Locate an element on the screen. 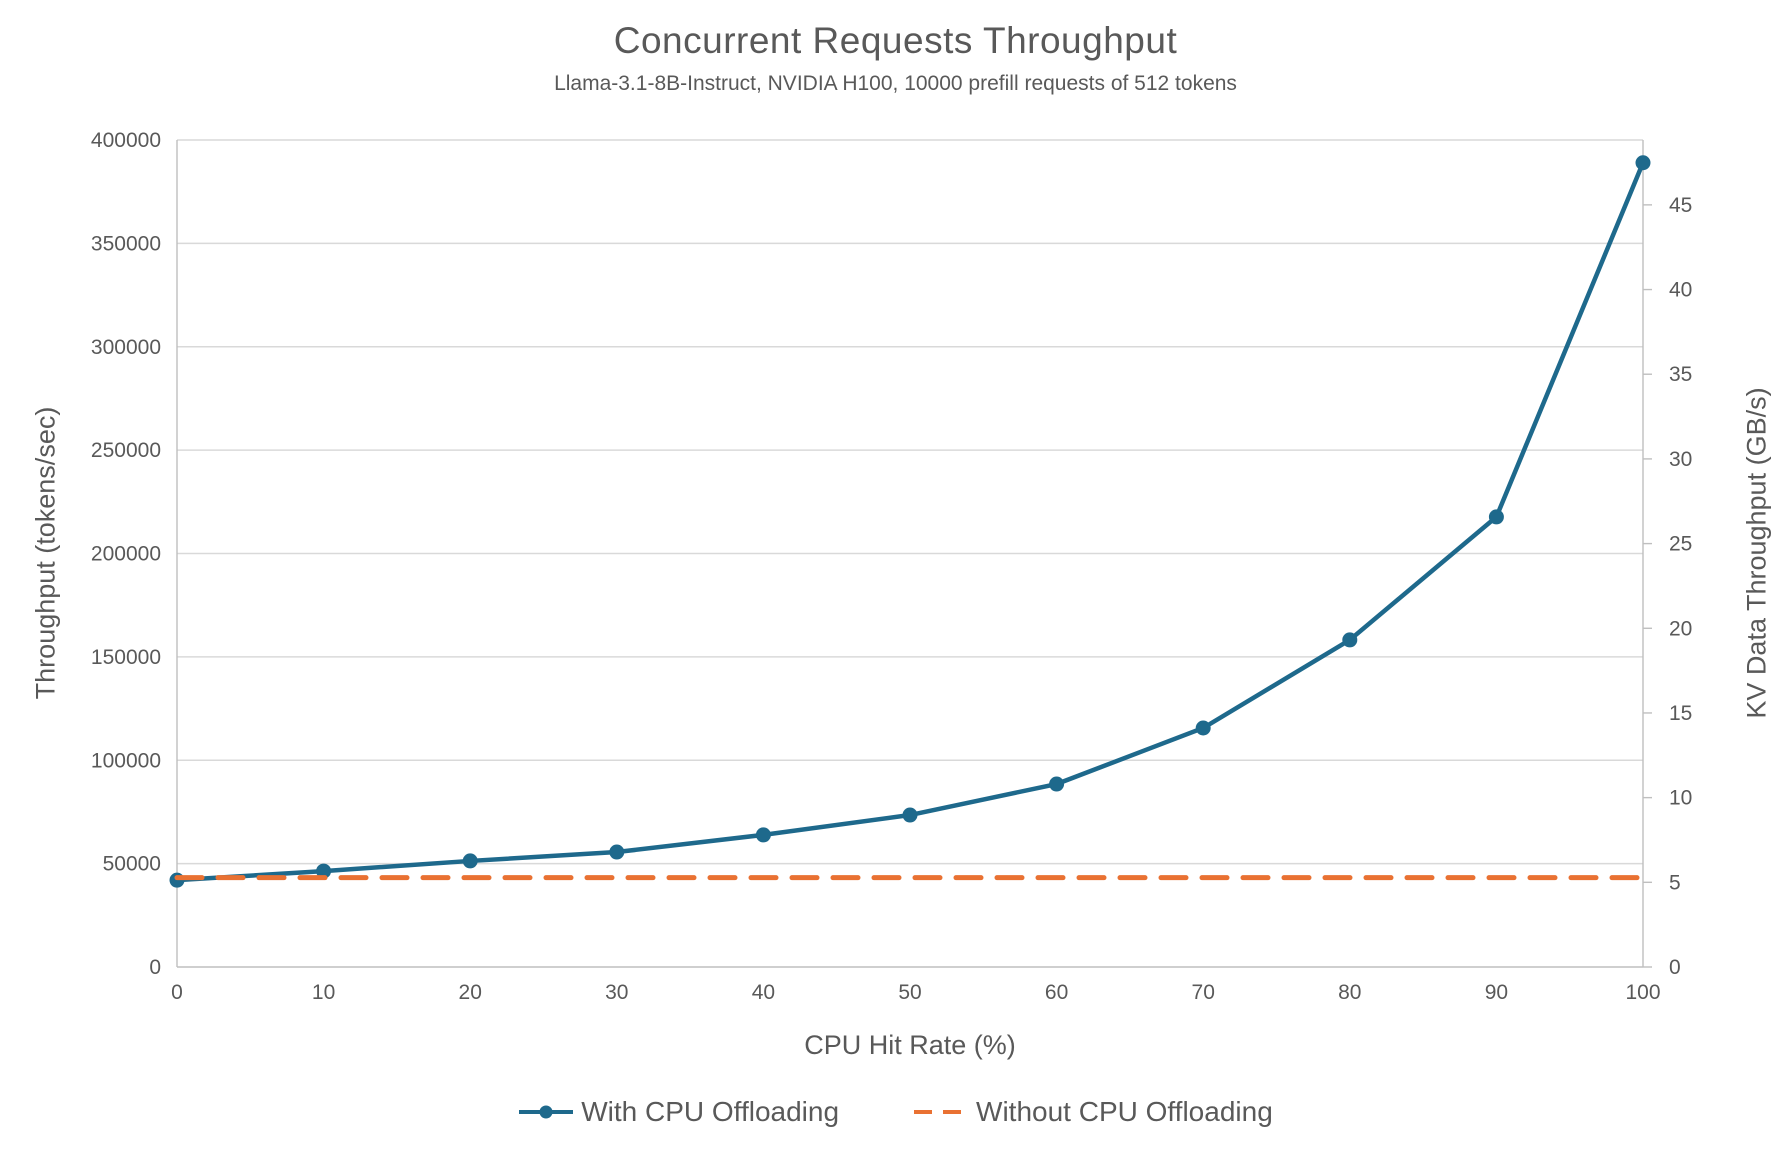 The image size is (1791, 1163). right-axis-tick-label: 10 is located at coordinates (1680, 798).